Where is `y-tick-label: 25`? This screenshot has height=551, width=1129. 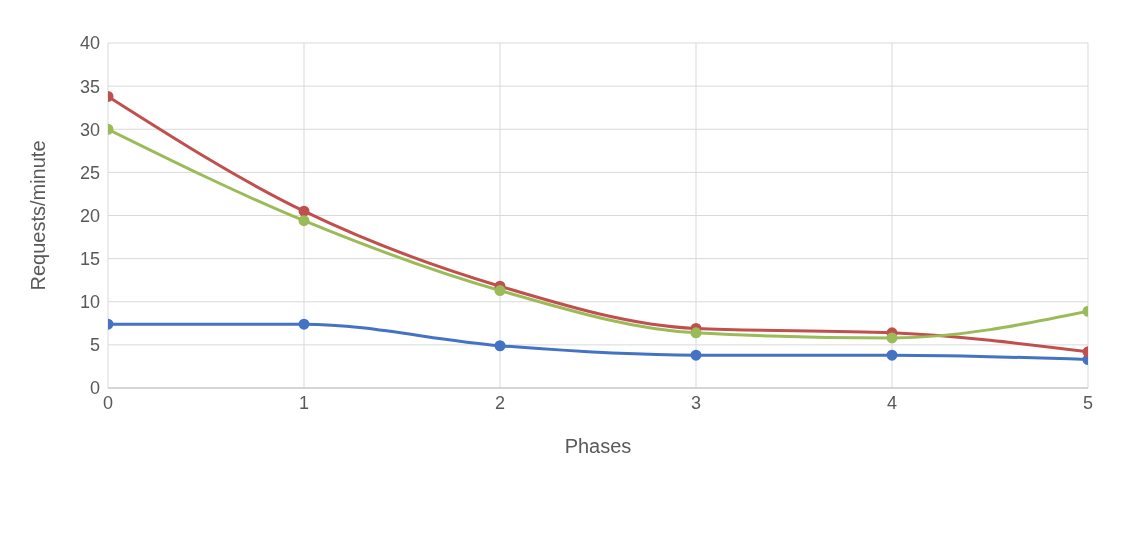
y-tick-label: 25 is located at coordinates (89, 172).